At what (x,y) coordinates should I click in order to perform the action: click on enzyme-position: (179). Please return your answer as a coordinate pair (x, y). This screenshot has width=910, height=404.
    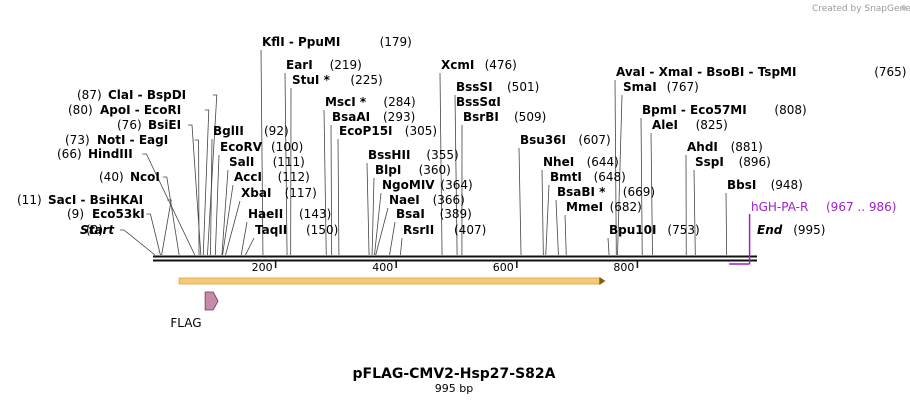
    Looking at the image, I should click on (396, 42).